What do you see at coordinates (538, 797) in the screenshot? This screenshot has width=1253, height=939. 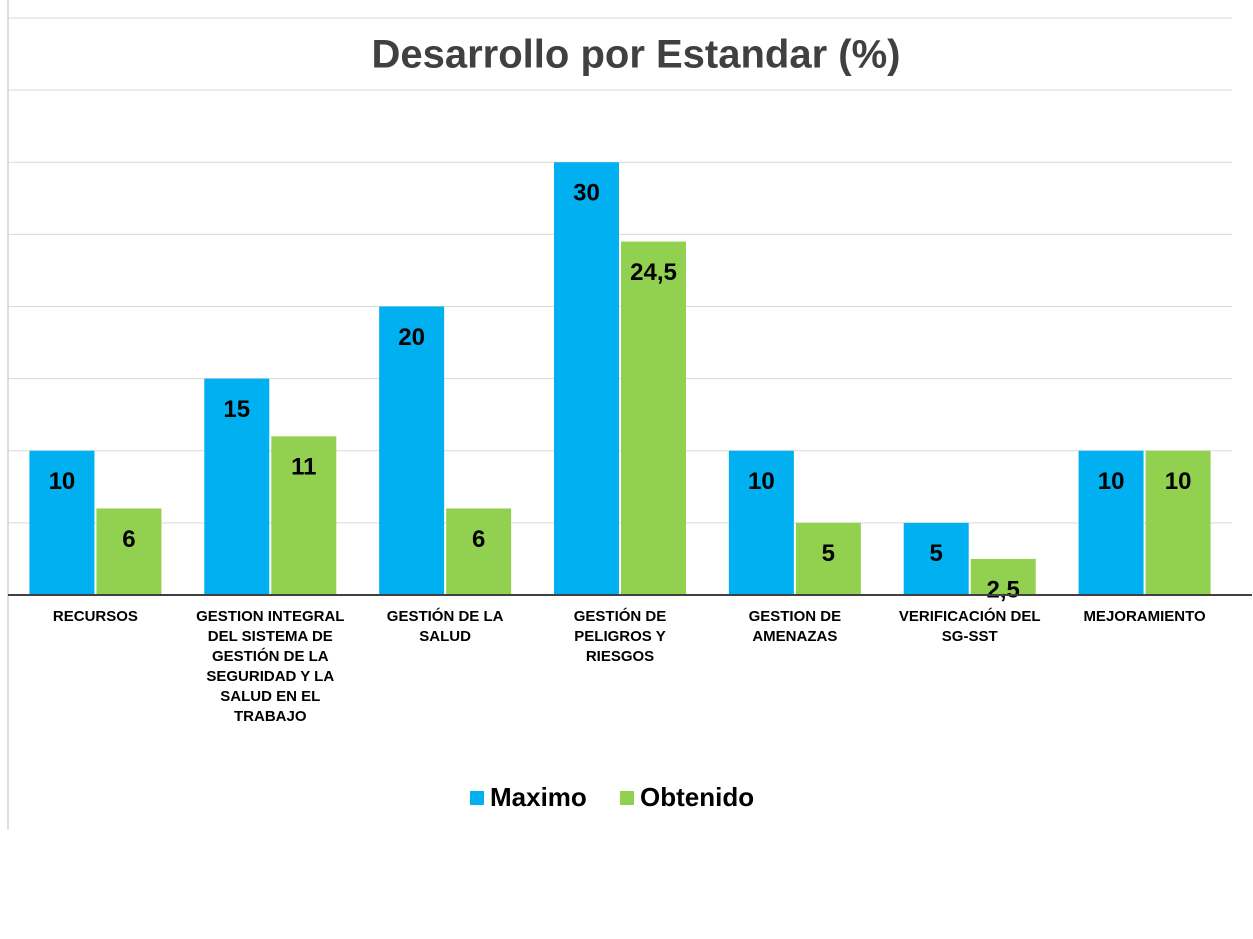 I see `legend-label: Maximo` at bounding box center [538, 797].